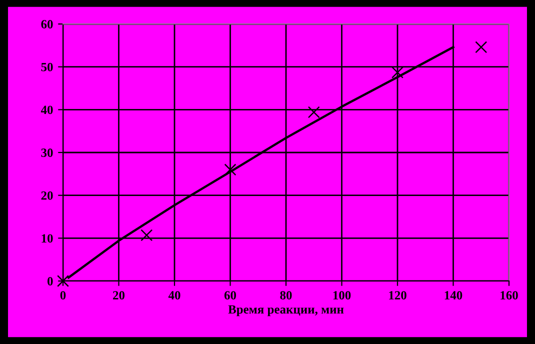 Image resolution: width=535 pixels, height=344 pixels. What do you see at coordinates (230, 295) in the screenshot?
I see `x-tick-label: 60` at bounding box center [230, 295].